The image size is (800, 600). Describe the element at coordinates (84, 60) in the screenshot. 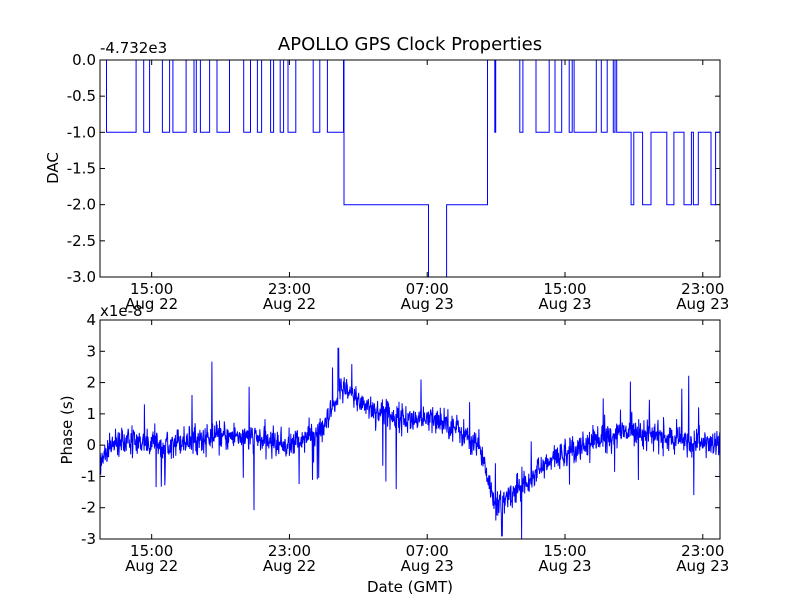

I see `dac-y-tick-label: 0.0` at that location.